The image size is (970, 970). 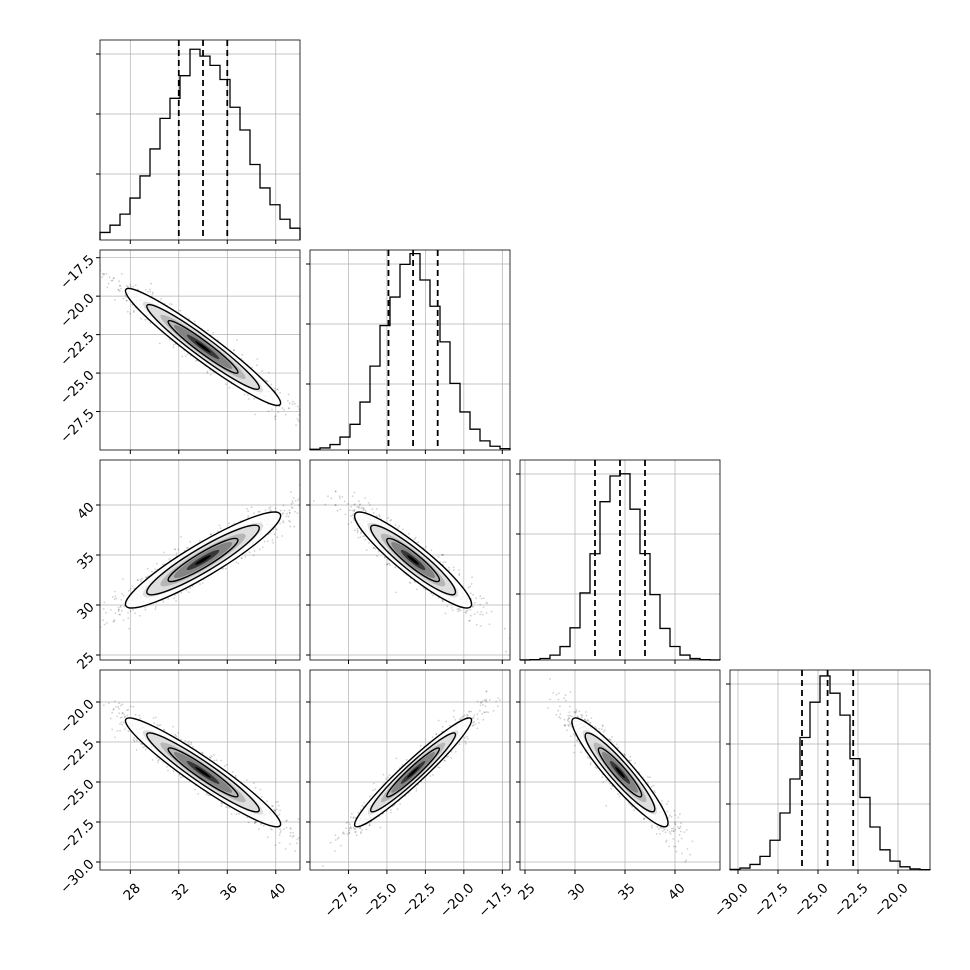 What do you see at coordinates (202, 557) in the screenshot?
I see `density-layer` at bounding box center [202, 557].